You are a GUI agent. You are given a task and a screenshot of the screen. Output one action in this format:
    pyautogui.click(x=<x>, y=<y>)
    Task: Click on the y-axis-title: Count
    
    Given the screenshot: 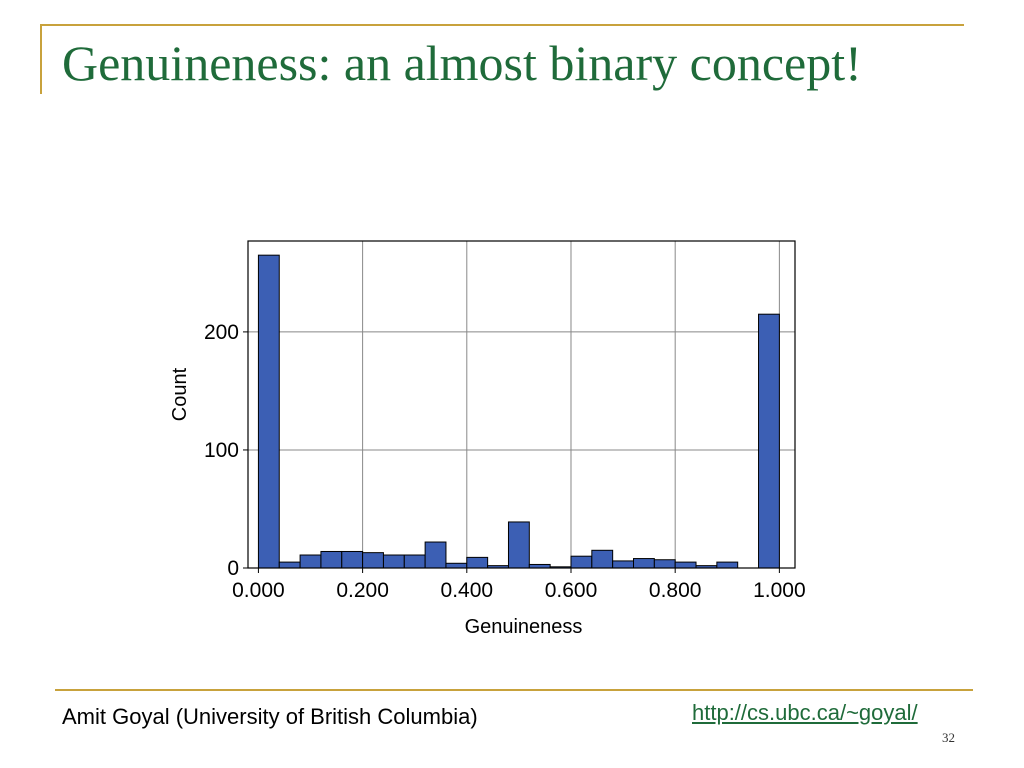 What is the action you would take?
    pyautogui.click(x=180, y=394)
    